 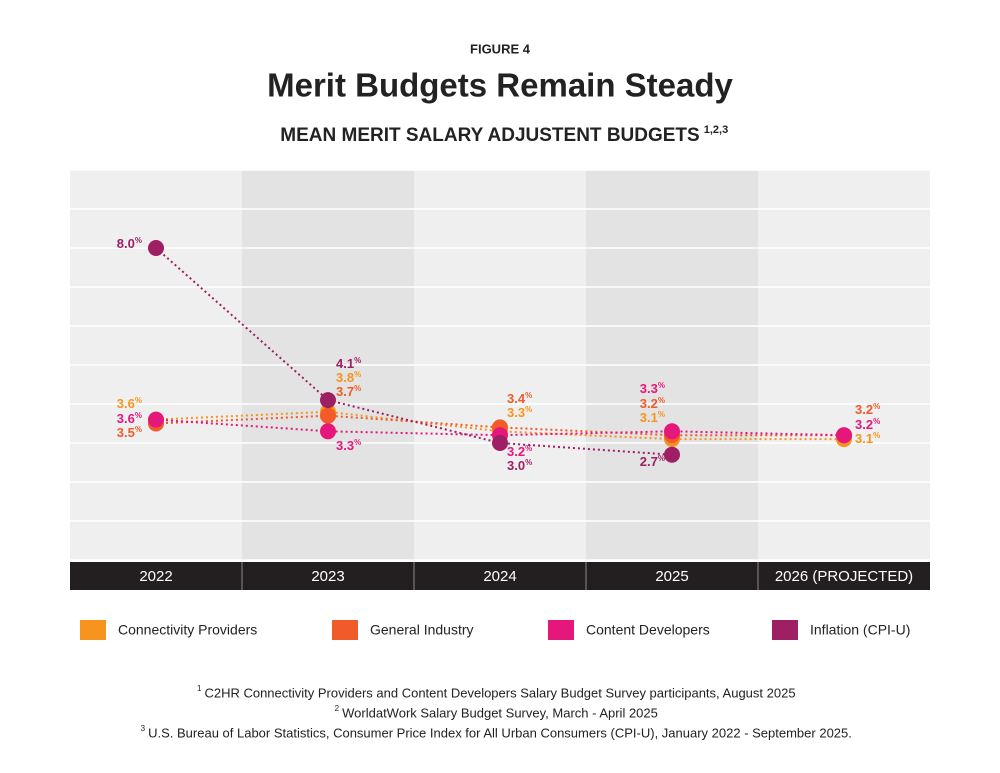 What do you see at coordinates (199, 688) in the screenshot?
I see `footnote-mark: 1` at bounding box center [199, 688].